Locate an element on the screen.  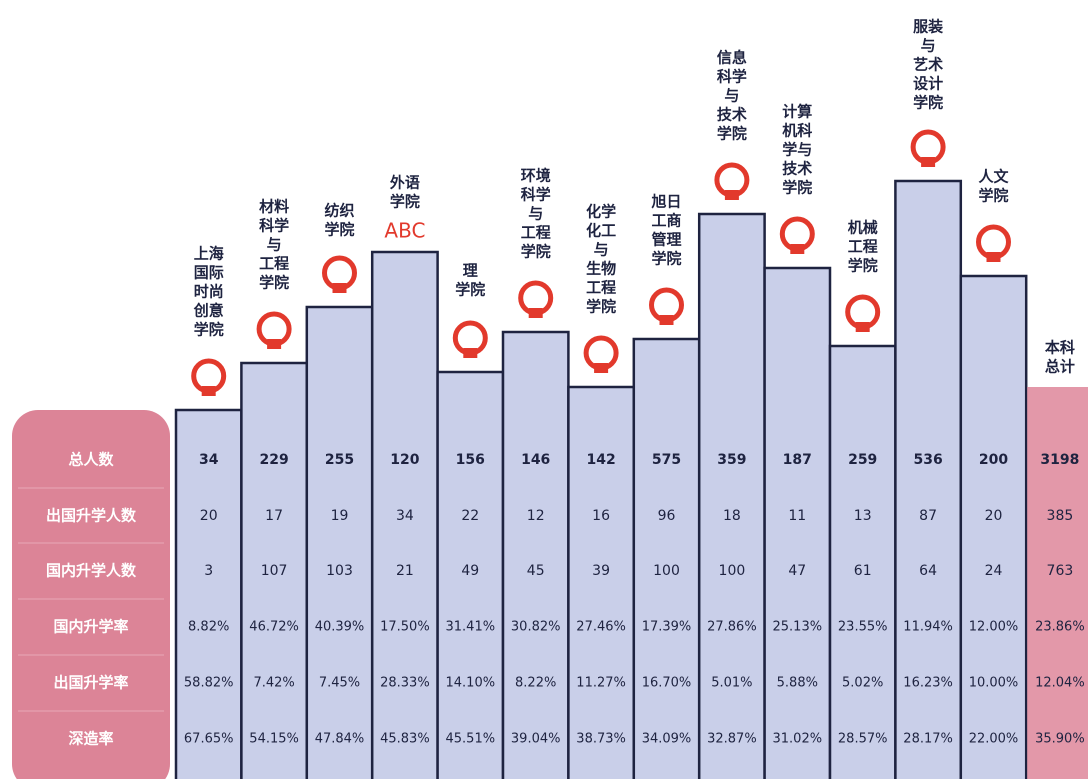
cell: 200 is located at coordinates (993, 460).